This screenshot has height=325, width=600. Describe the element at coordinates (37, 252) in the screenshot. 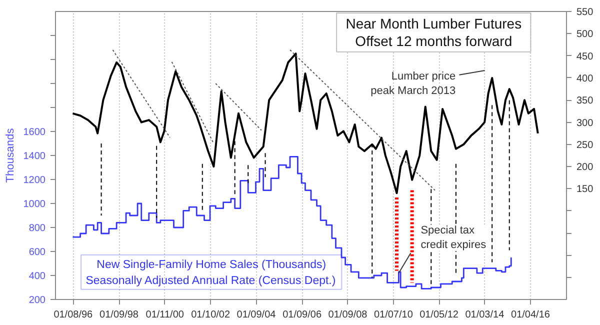

I see `y-tick-label: 600` at that location.